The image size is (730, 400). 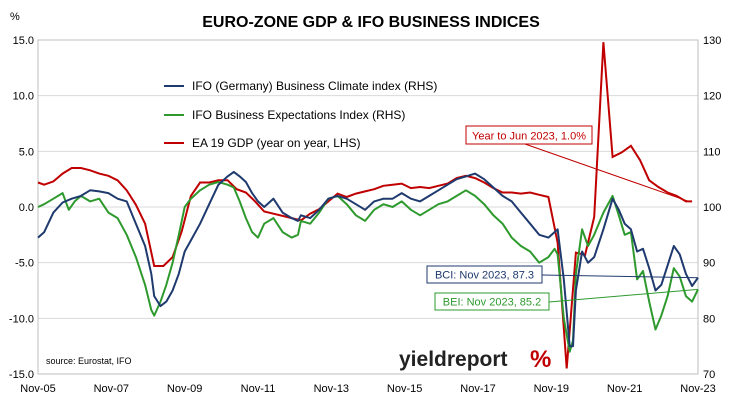 What do you see at coordinates (712, 97) in the screenshot?
I see `right-tick-label: 120` at bounding box center [712, 97].